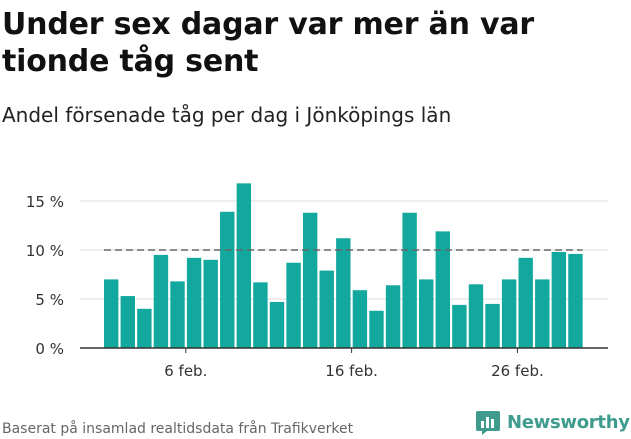 The height and width of the screenshot is (439, 631). I want to click on y-tick-label: 15 %, so click(45, 202).